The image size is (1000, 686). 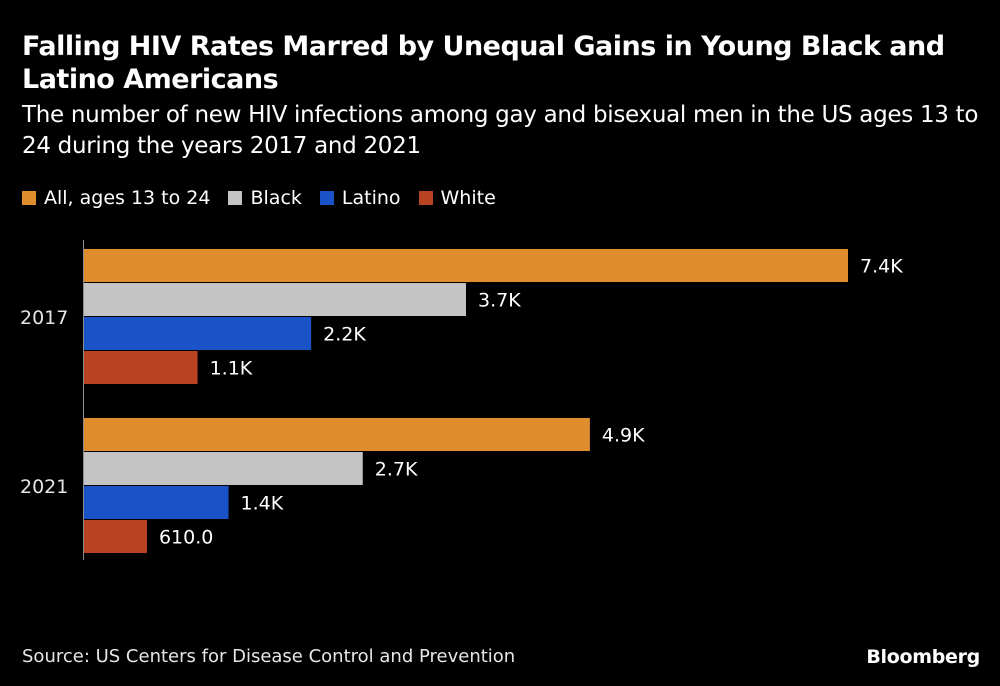 What do you see at coordinates (425, 198) in the screenshot?
I see `legend-swatch-white` at bounding box center [425, 198].